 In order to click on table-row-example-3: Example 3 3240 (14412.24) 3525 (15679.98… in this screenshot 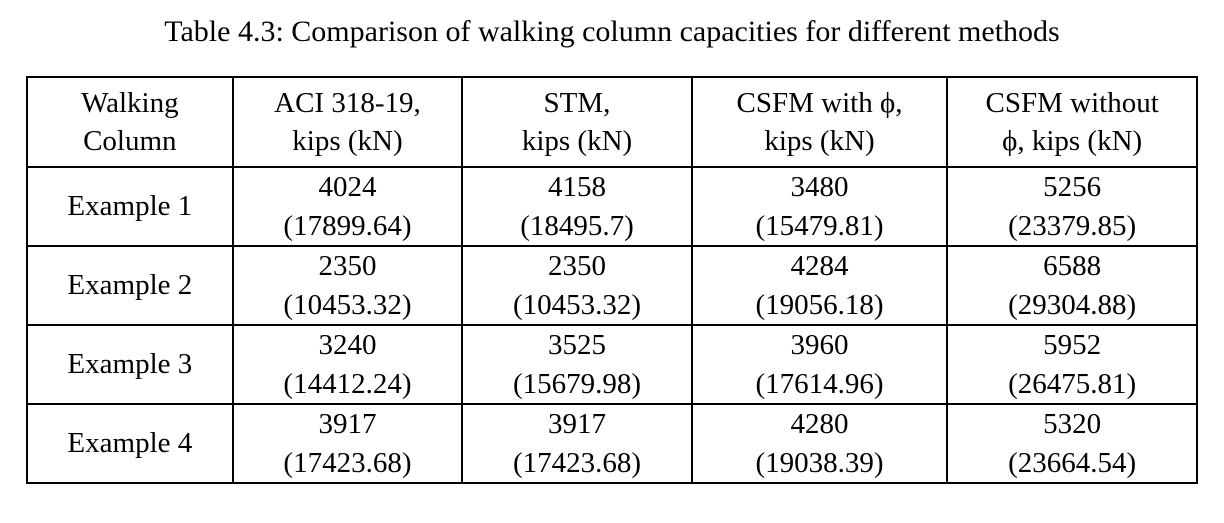, I will do `click(612, 364)`.